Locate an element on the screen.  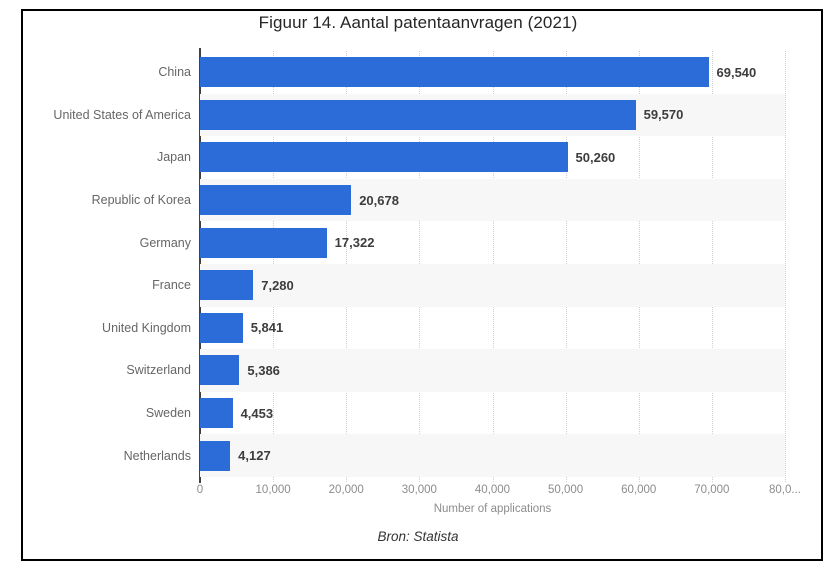
category-label: Netherlands is located at coordinates (157, 455).